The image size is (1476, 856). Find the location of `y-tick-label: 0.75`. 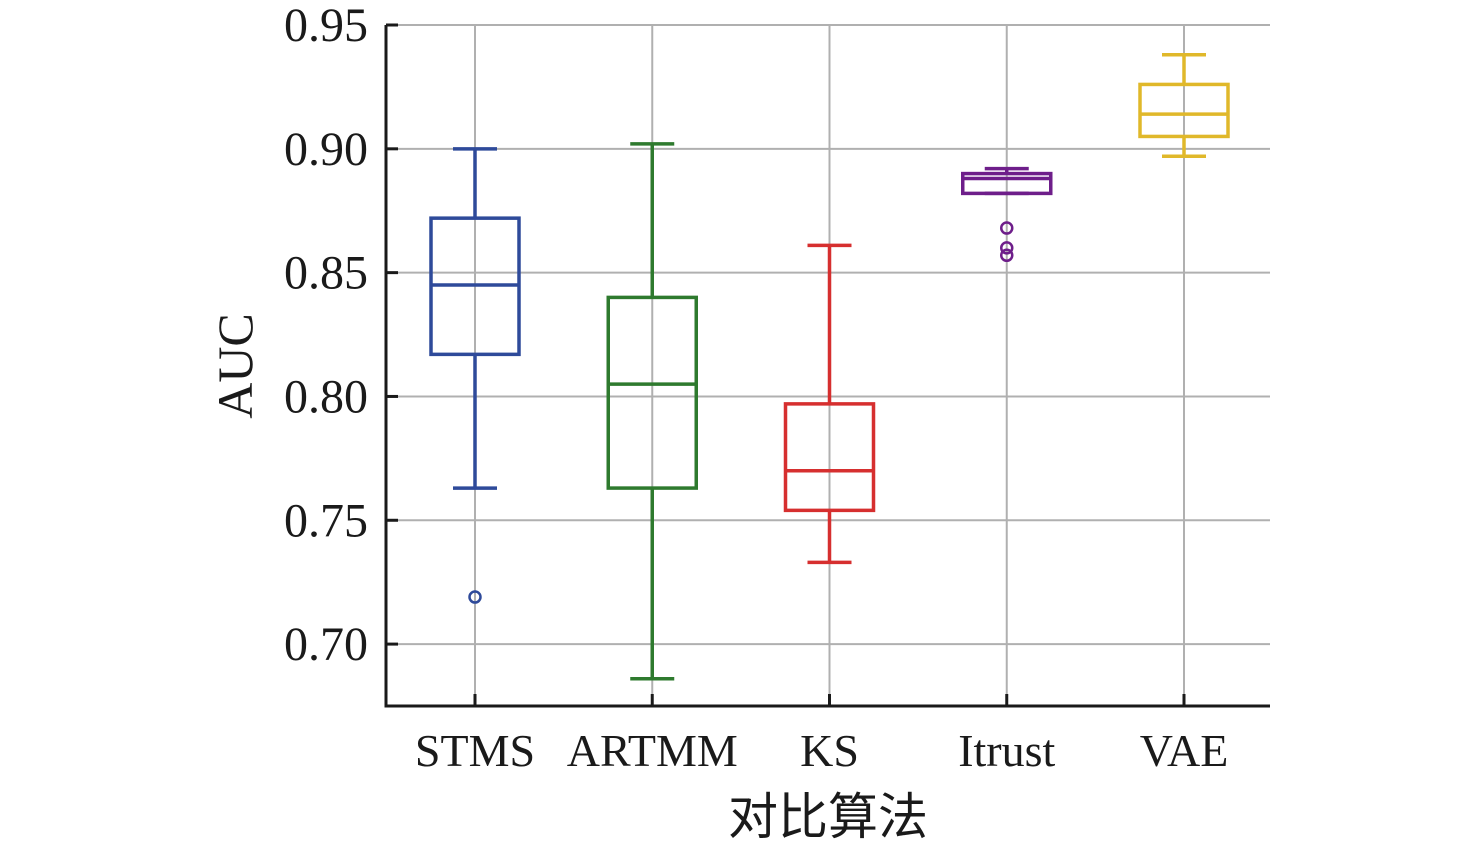

y-tick-label: 0.75 is located at coordinates (326, 520).